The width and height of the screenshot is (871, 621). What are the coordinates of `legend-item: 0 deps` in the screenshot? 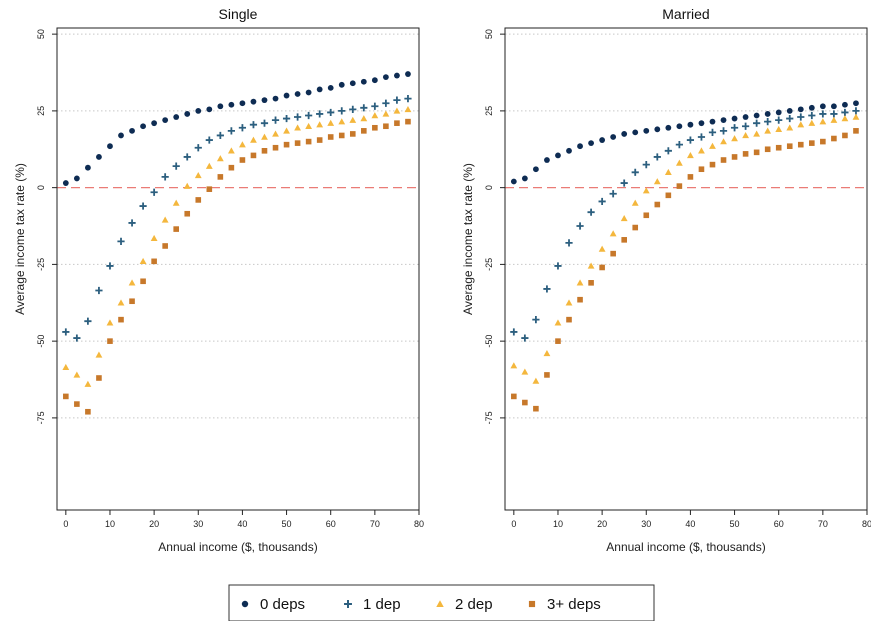 It's located at (273, 604).